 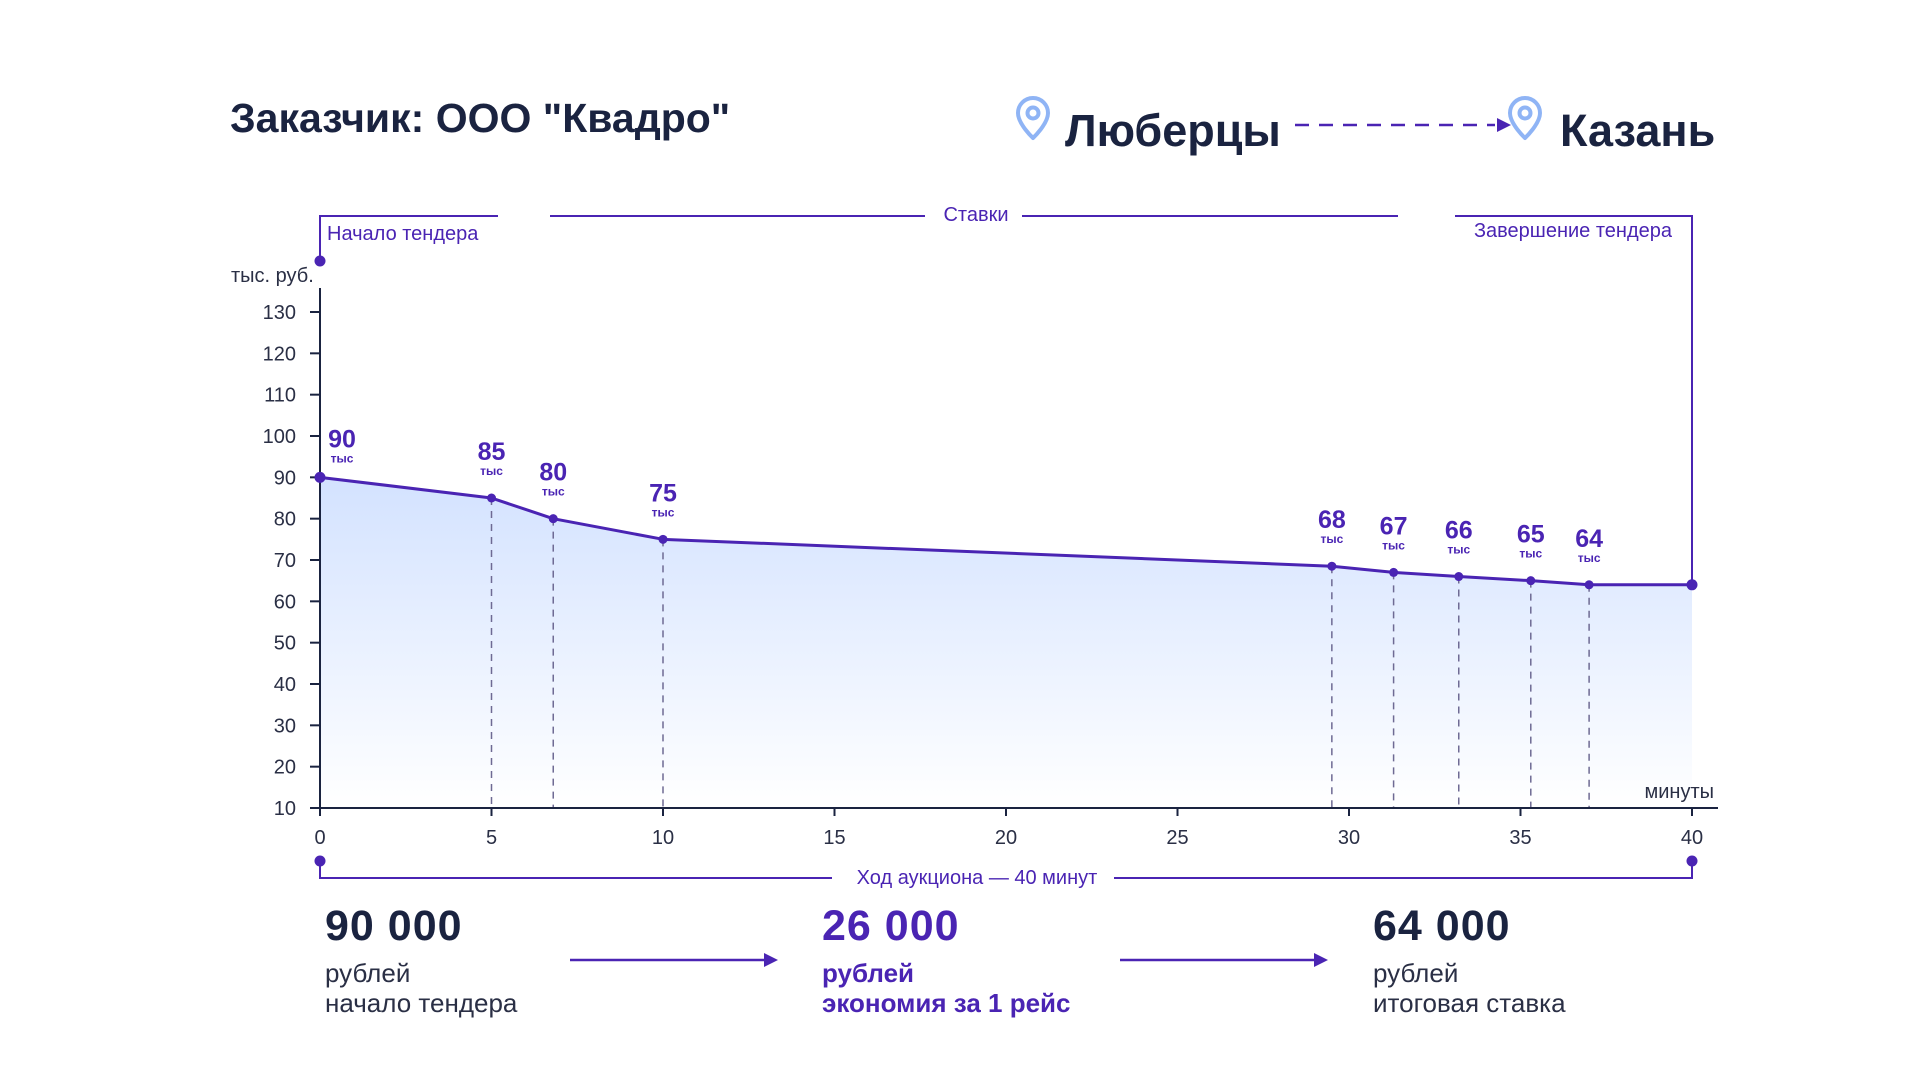 I want to click on x-tick-label: 0, so click(x=319, y=838).